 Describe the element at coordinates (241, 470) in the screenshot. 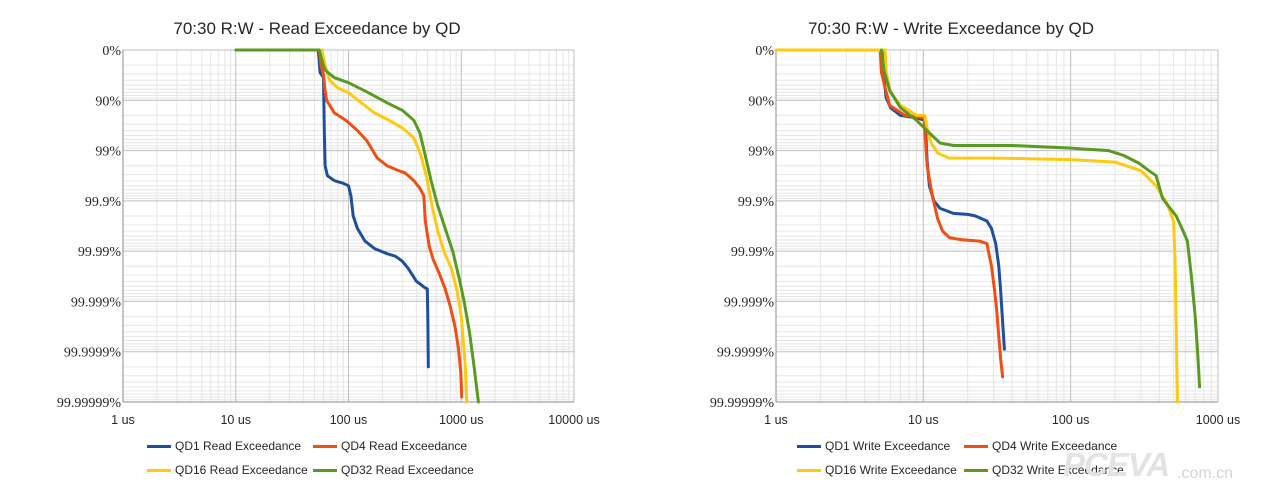

I see `legend-label: QD16 Read Exceedance` at that location.